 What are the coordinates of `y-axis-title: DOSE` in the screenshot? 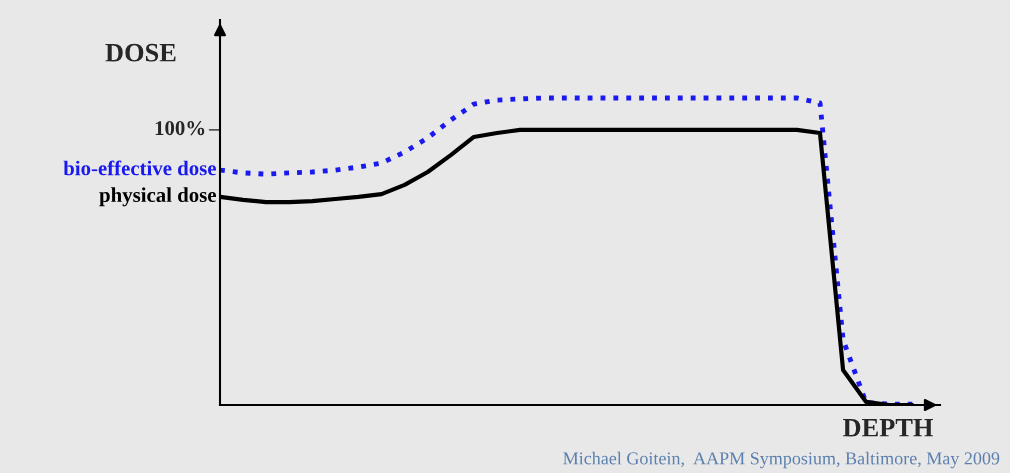 It's located at (140, 52).